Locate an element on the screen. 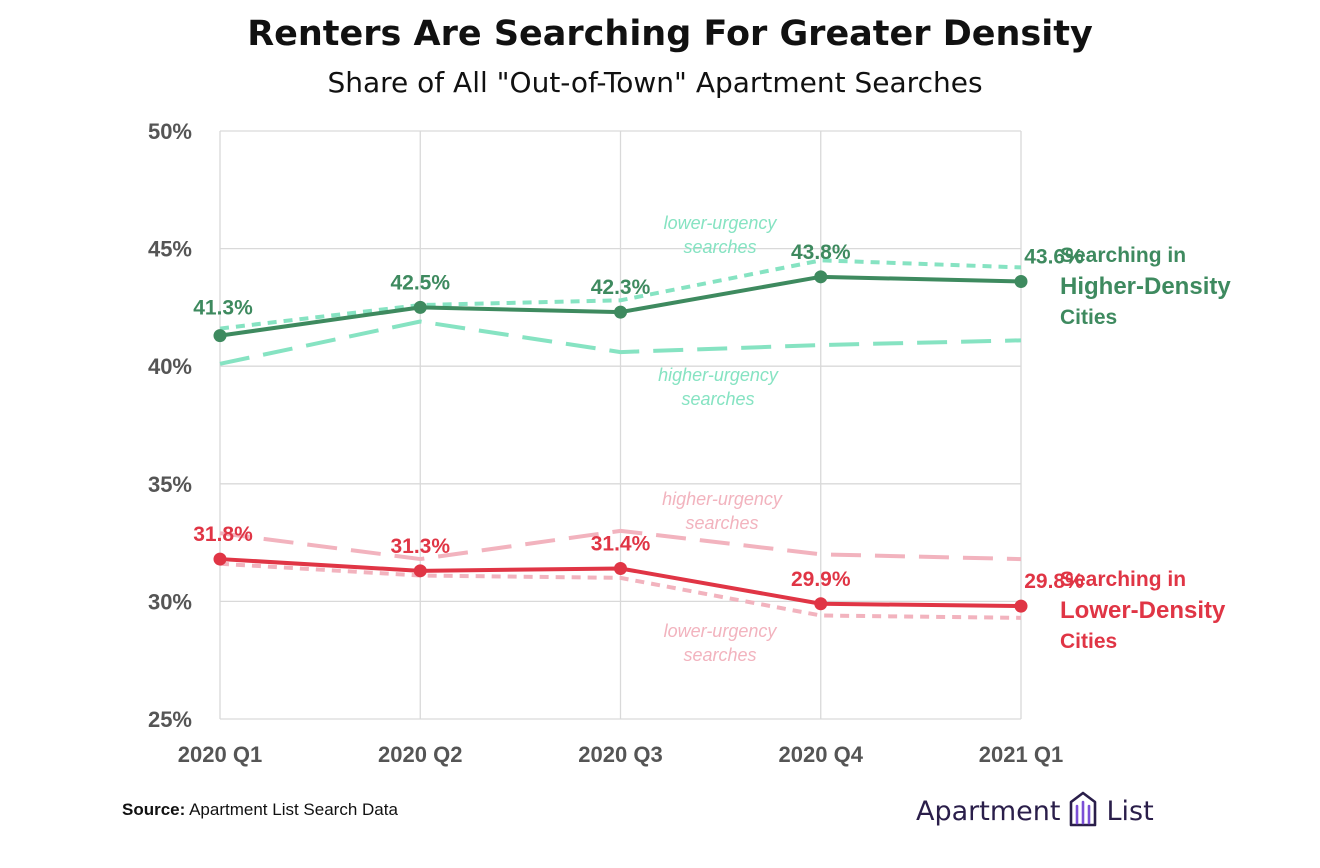 The height and width of the screenshot is (868, 1320). data-label-lower: 29.8% is located at coordinates (1054, 581).